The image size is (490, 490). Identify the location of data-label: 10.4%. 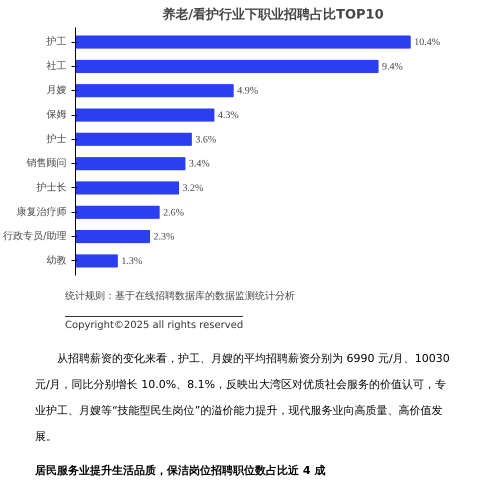
(427, 42).